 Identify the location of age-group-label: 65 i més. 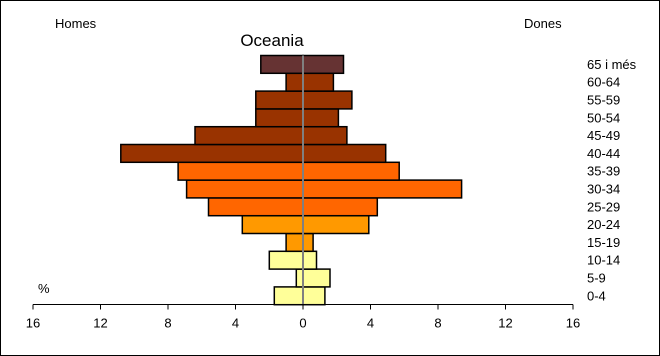
(612, 64).